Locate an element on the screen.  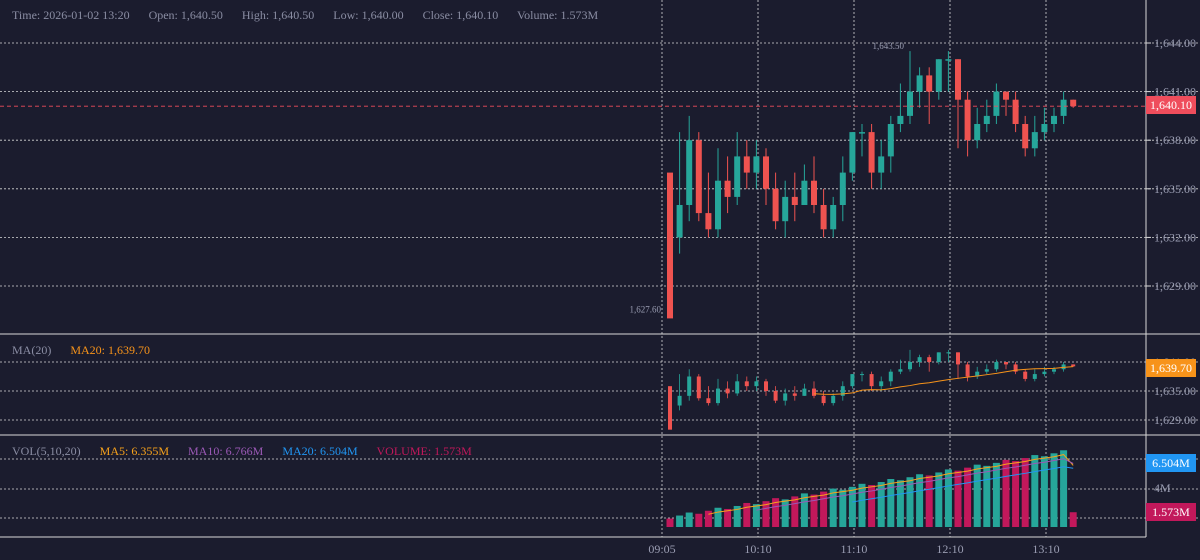
time-tick-label: 11:10 is located at coordinates (854, 549).